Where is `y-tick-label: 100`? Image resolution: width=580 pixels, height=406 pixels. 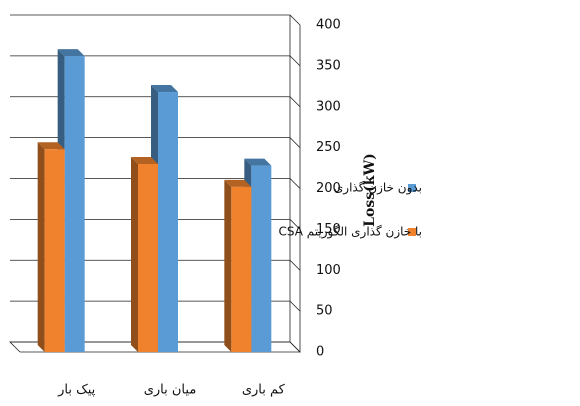 y-tick-label: 100 is located at coordinates (328, 270).